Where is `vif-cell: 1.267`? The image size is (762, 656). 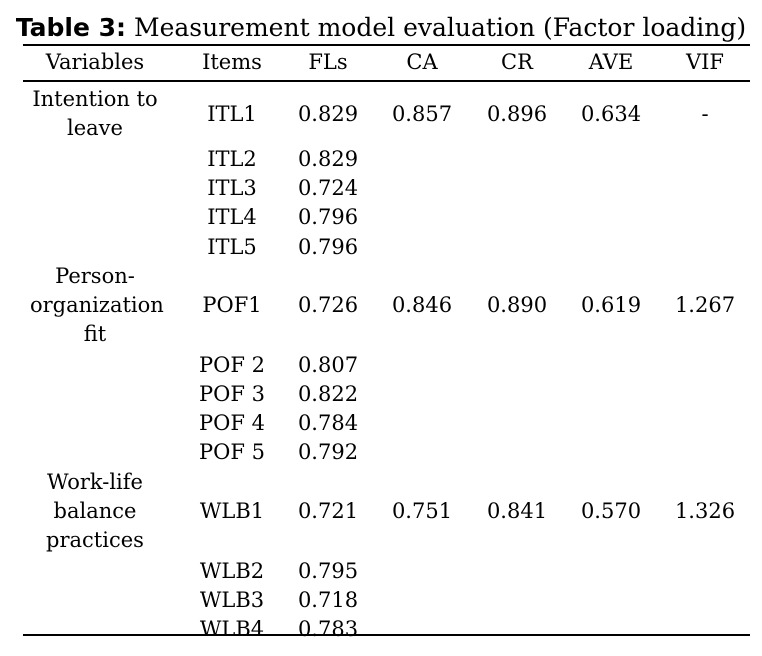 vif-cell: 1.267 is located at coordinates (705, 304).